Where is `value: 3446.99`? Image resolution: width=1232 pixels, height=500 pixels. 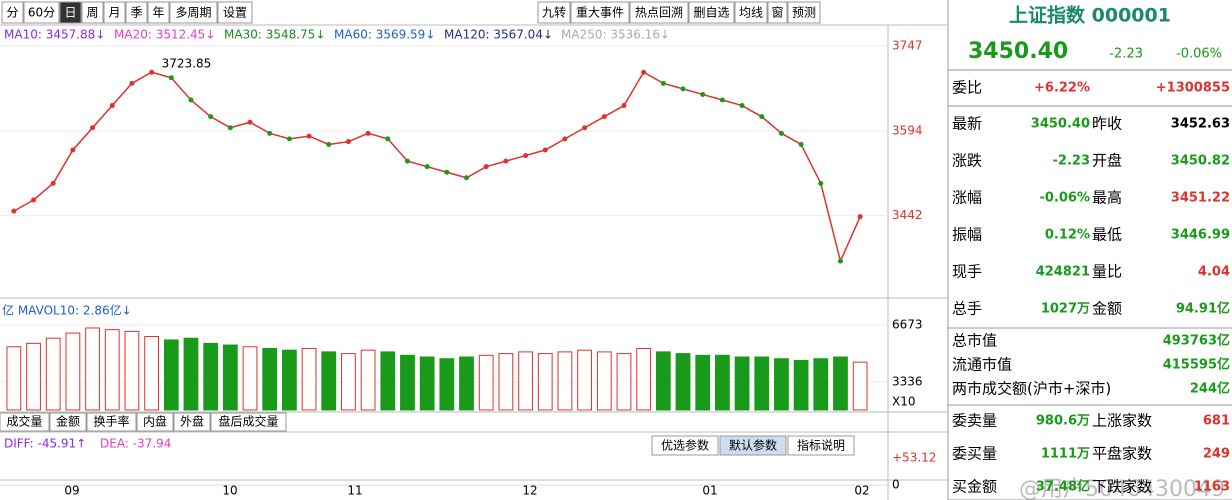
value: 3446.99 is located at coordinates (1200, 235).